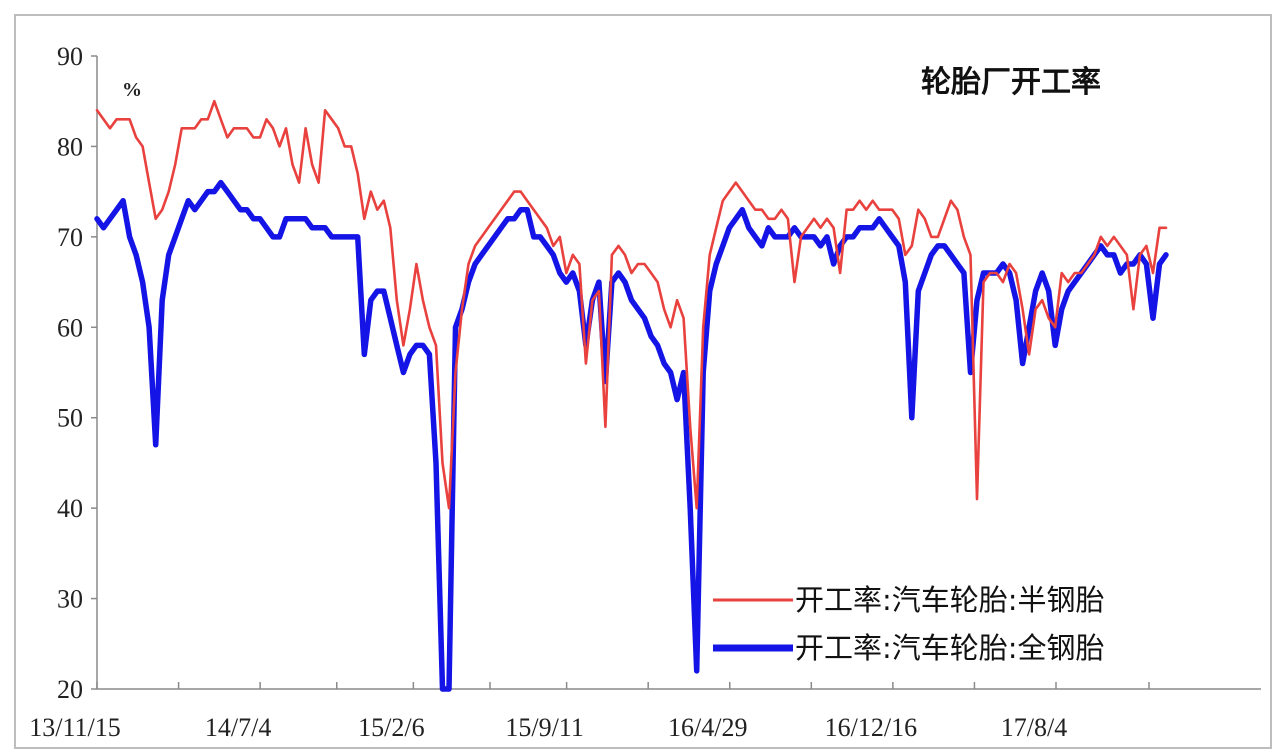  What do you see at coordinates (544, 727) in the screenshot?
I see `x-tick-label: 15/9/11` at bounding box center [544, 727].